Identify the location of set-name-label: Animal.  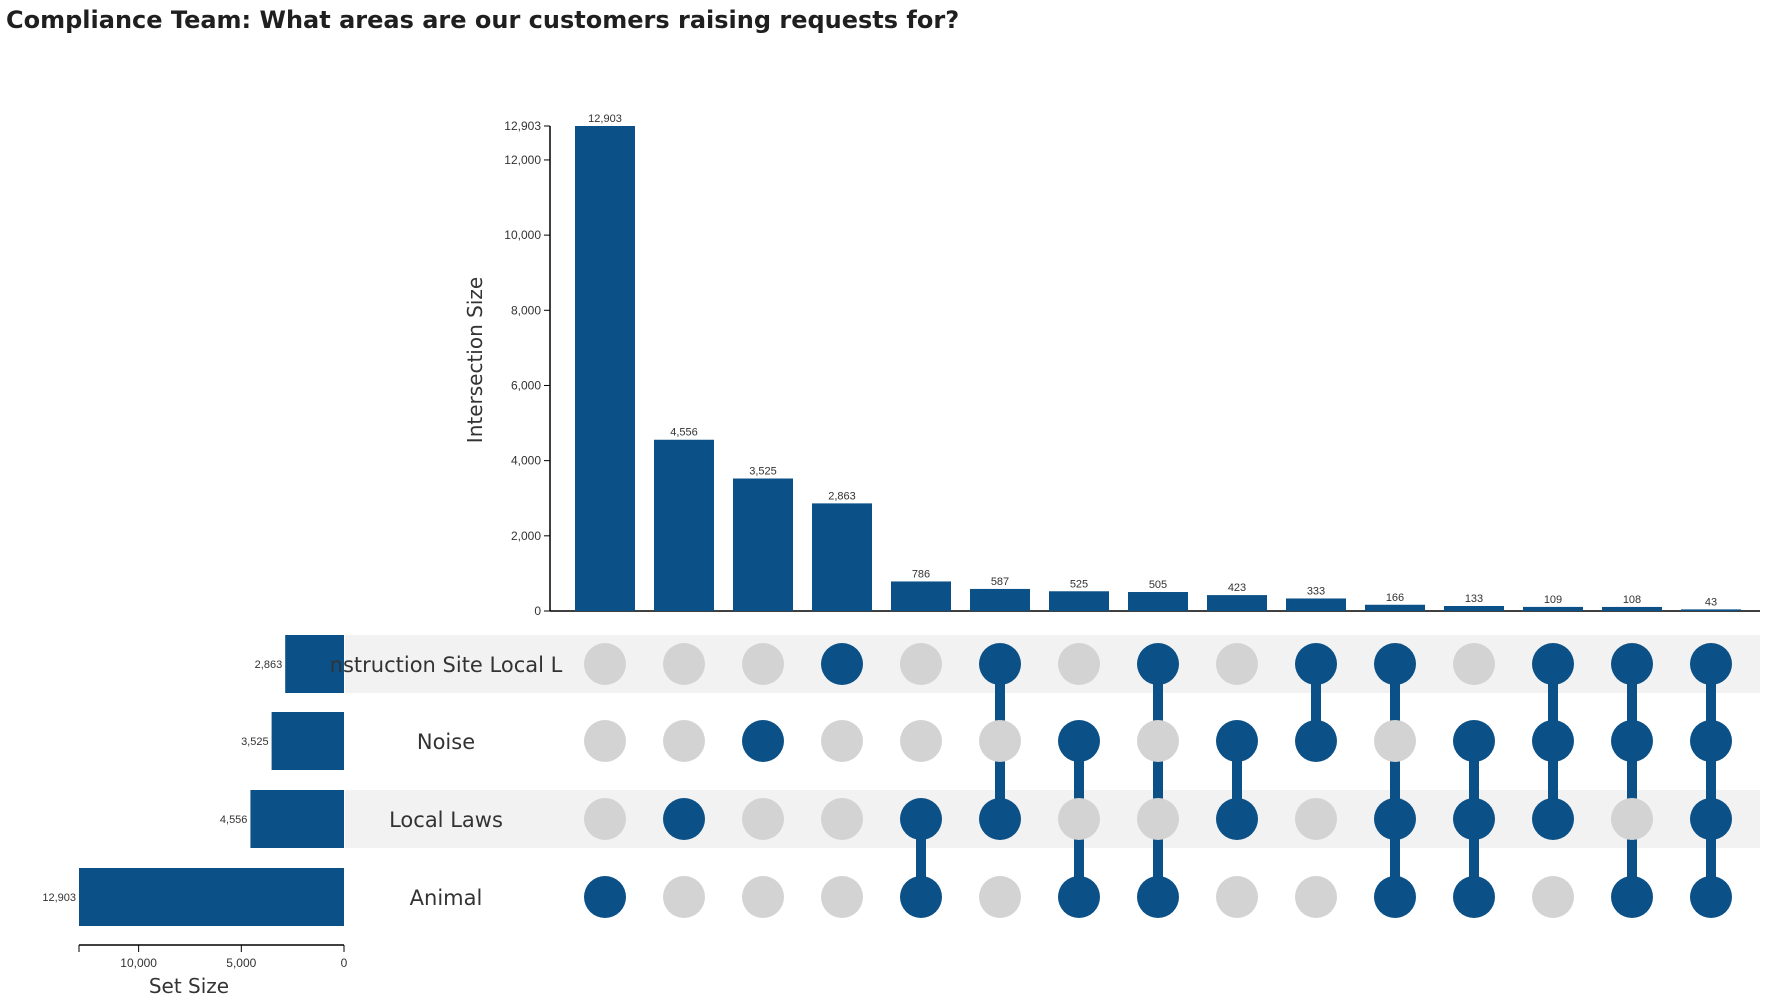
(446, 898).